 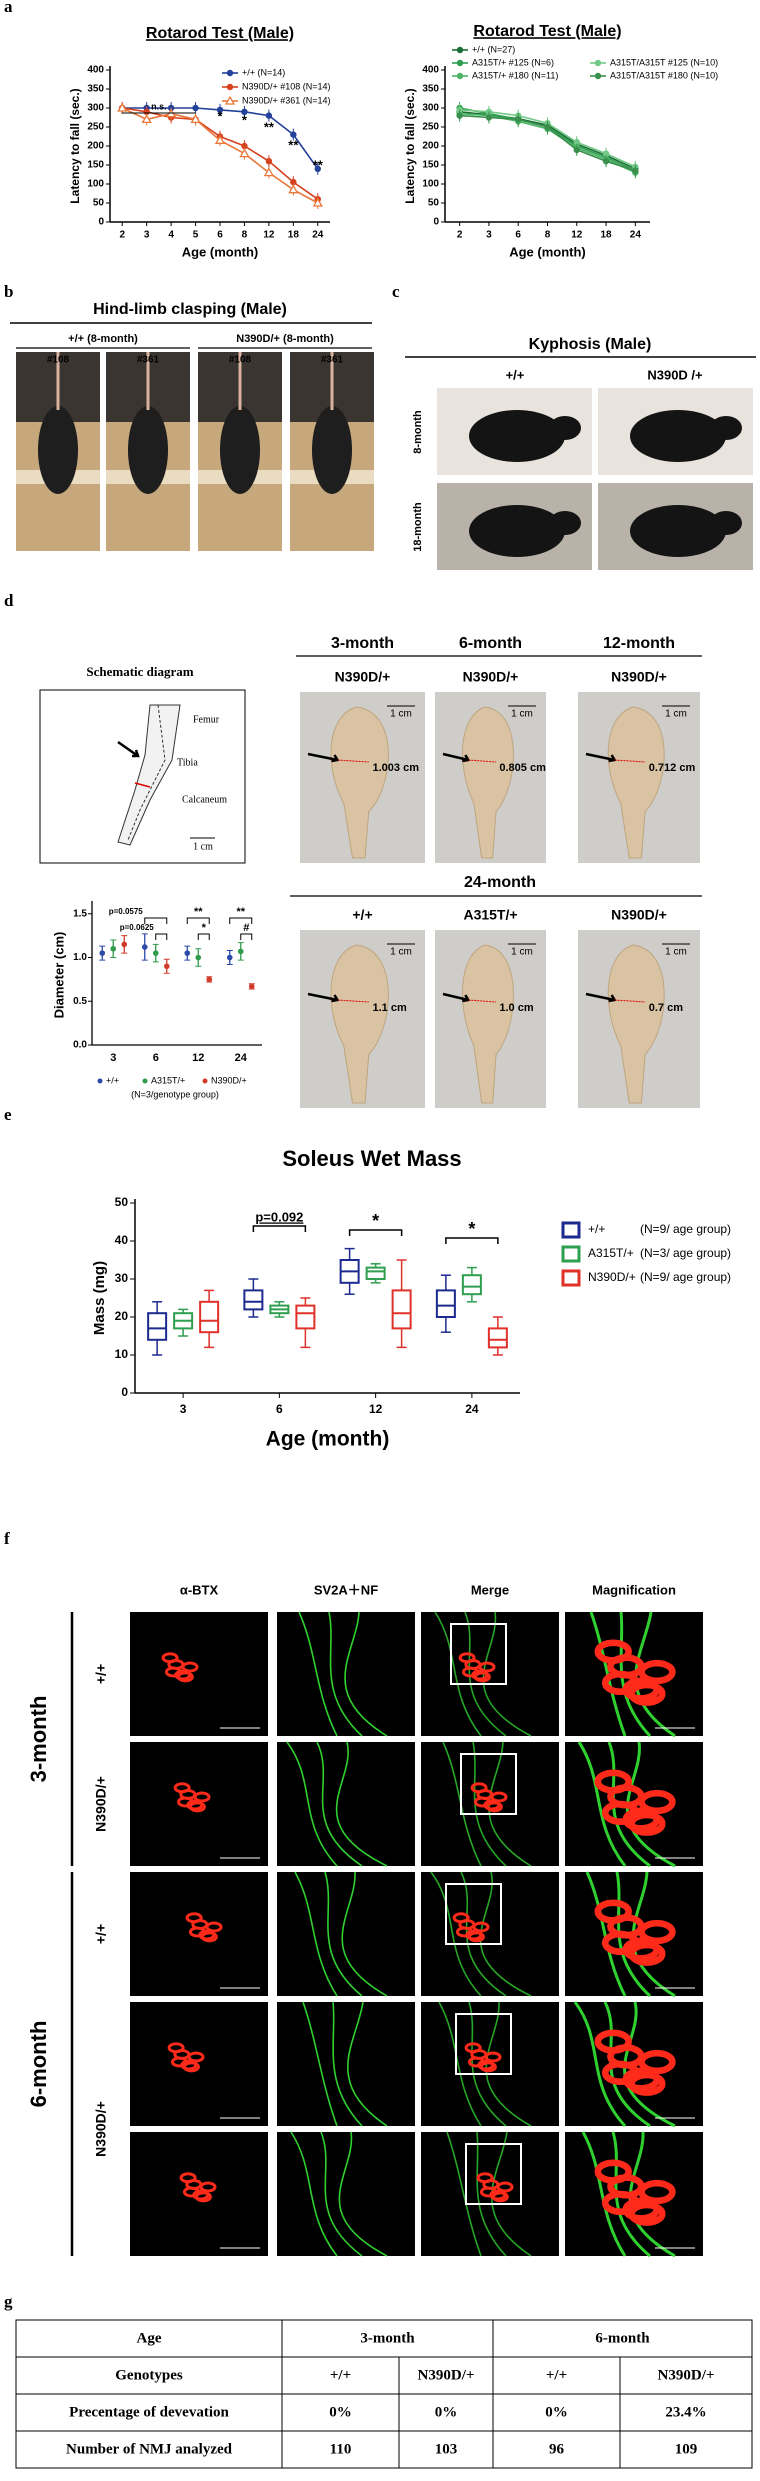 What do you see at coordinates (99, 1298) in the screenshot?
I see `y-axis-label: Mass (mg)` at bounding box center [99, 1298].